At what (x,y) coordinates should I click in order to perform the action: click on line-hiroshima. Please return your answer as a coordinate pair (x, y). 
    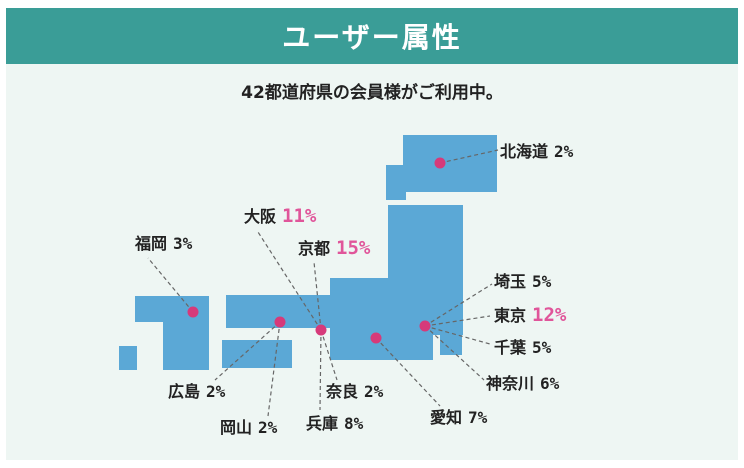
    Looking at the image, I should click on (247, 351).